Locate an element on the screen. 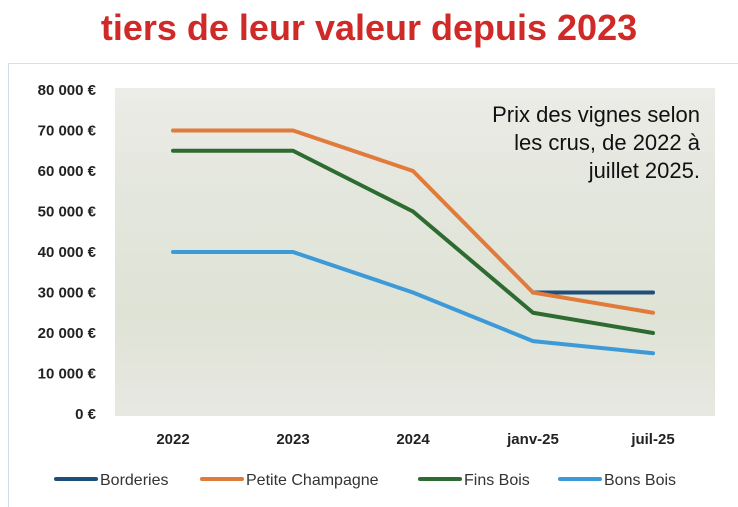 Image resolution: width=738 pixels, height=507 pixels. x-tick-label: 2024 is located at coordinates (413, 439).